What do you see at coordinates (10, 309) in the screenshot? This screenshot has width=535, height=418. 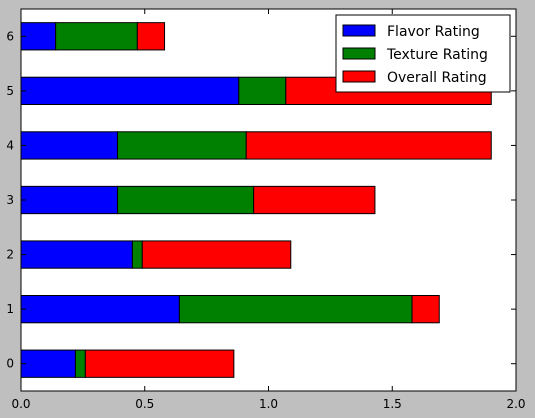 I see `y-tick-label: 1` at bounding box center [10, 309].